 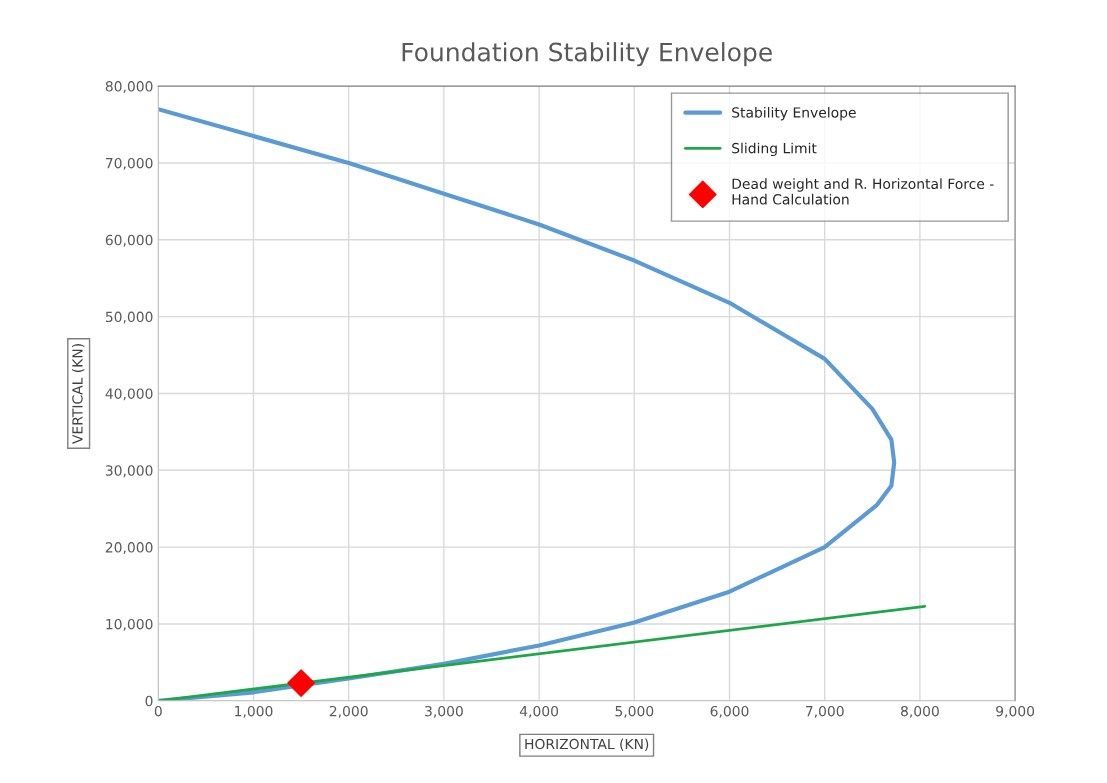 What do you see at coordinates (634, 711) in the screenshot?
I see `x-tick-label: 5,000` at bounding box center [634, 711].